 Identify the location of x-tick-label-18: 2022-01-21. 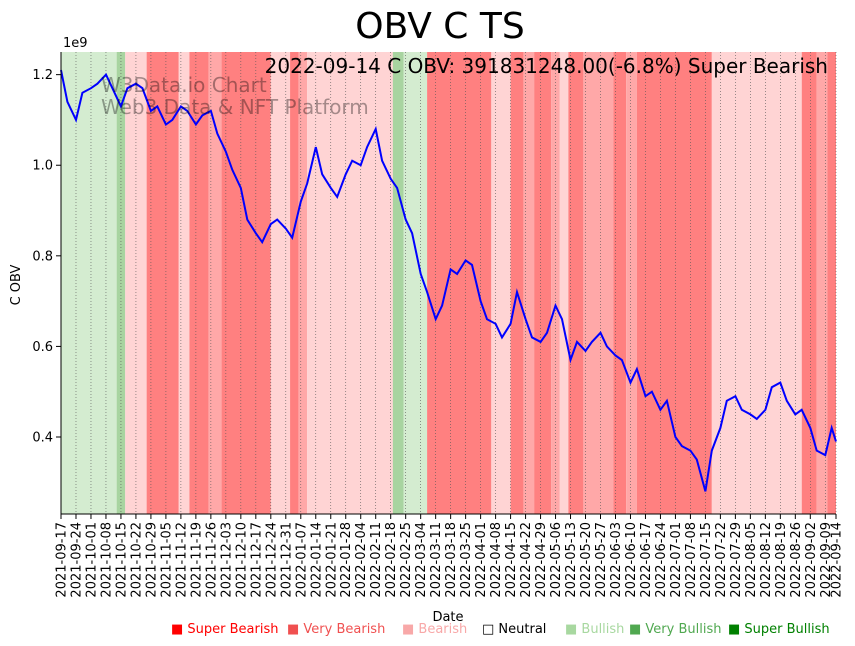
(331, 560).